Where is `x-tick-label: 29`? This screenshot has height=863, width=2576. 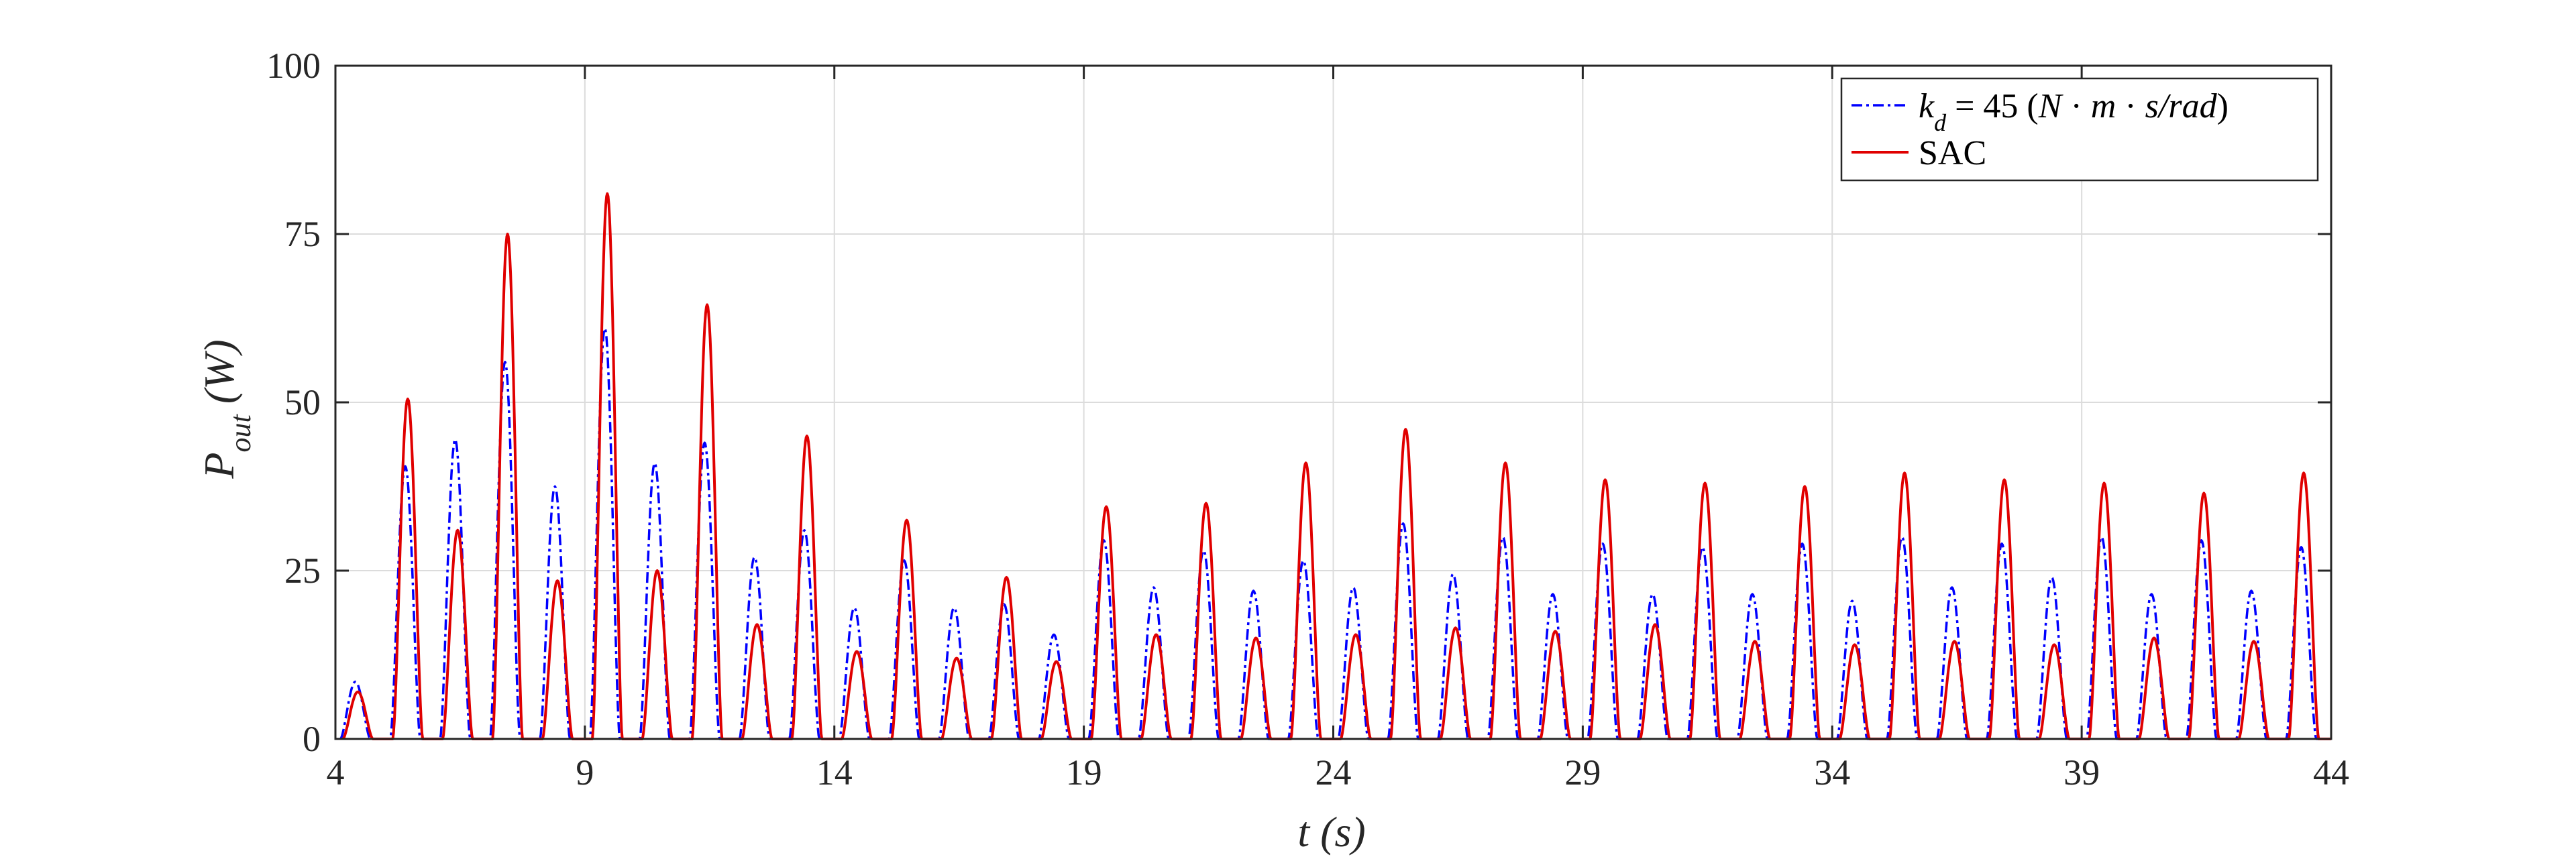 x-tick-label: 29 is located at coordinates (1582, 773).